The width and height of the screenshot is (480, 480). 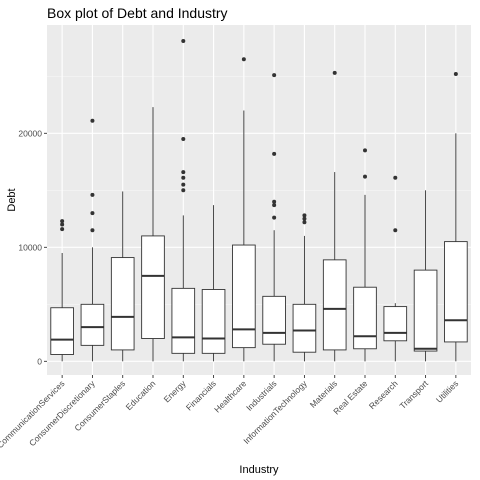 I want to click on box-energy, so click(x=183, y=200).